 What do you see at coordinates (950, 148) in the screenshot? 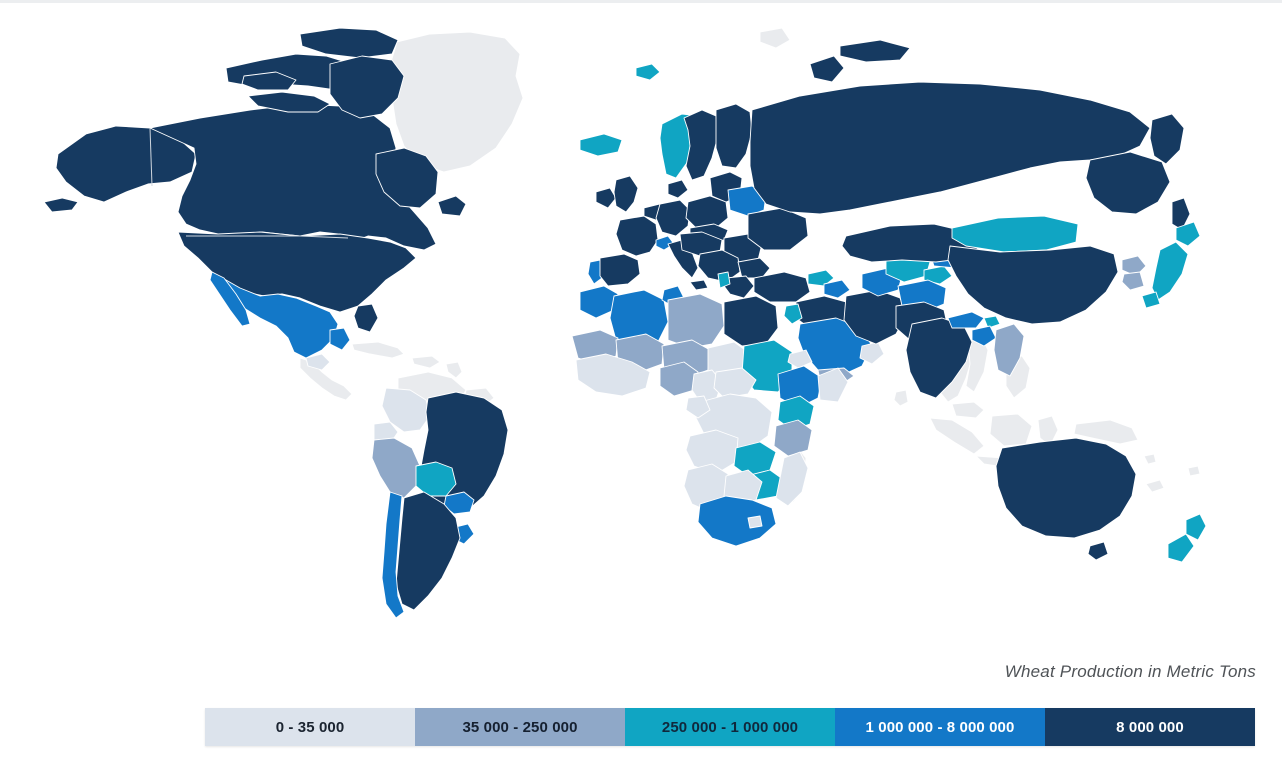
I see `region-russia` at bounding box center [950, 148].